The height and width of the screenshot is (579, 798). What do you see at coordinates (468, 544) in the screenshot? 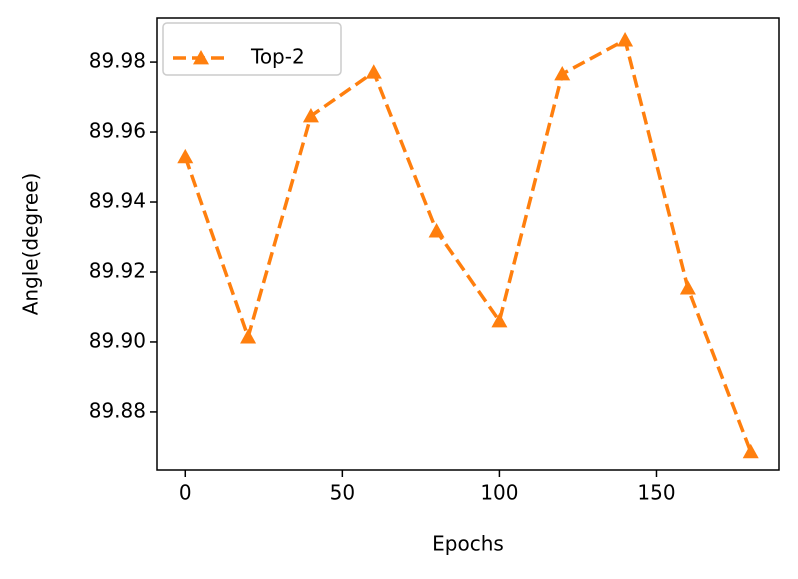
I see `x-axis-label: Epochs` at bounding box center [468, 544].